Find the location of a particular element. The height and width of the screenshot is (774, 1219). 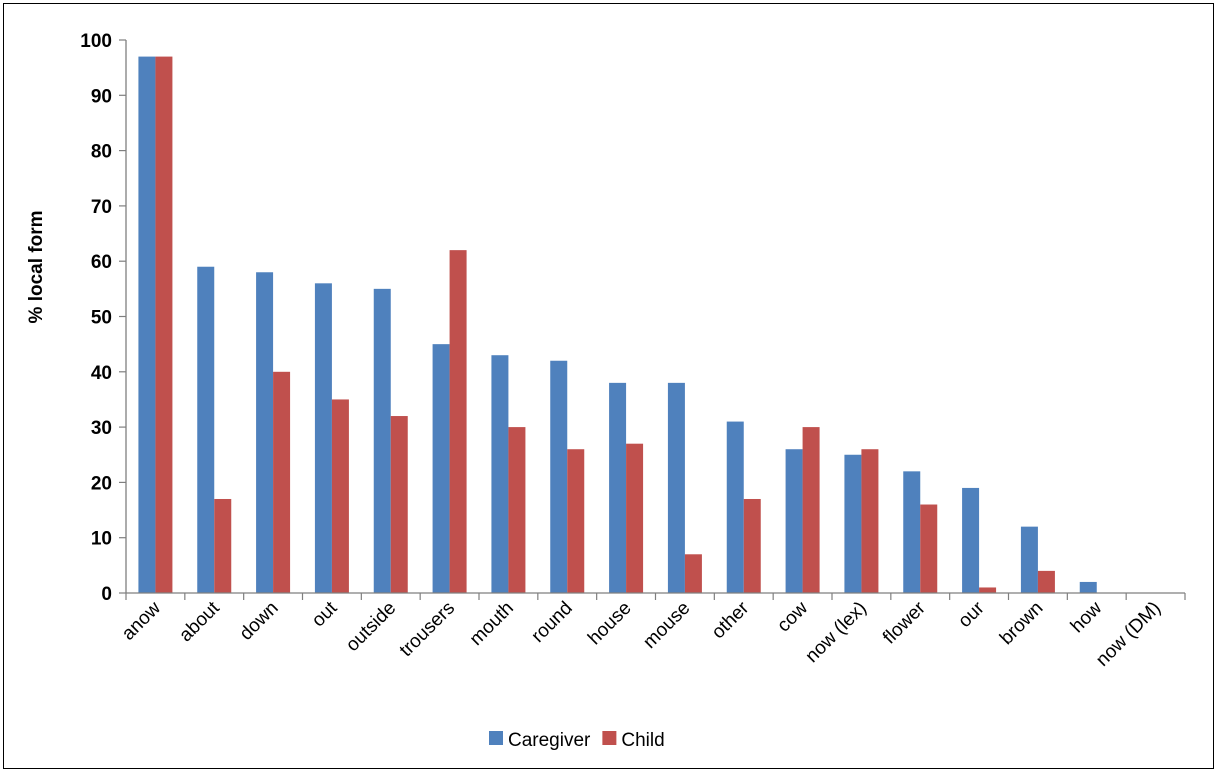

y-tick-label: 50 is located at coordinates (101, 318).